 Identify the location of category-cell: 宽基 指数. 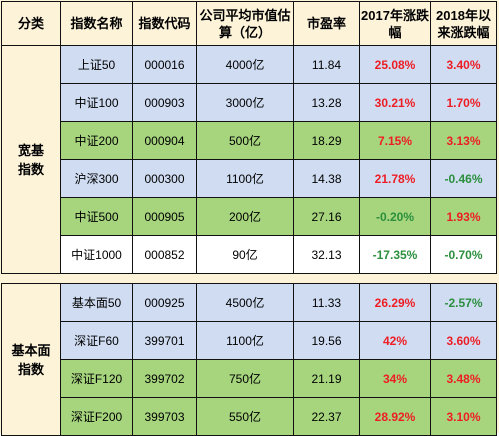
(31, 159).